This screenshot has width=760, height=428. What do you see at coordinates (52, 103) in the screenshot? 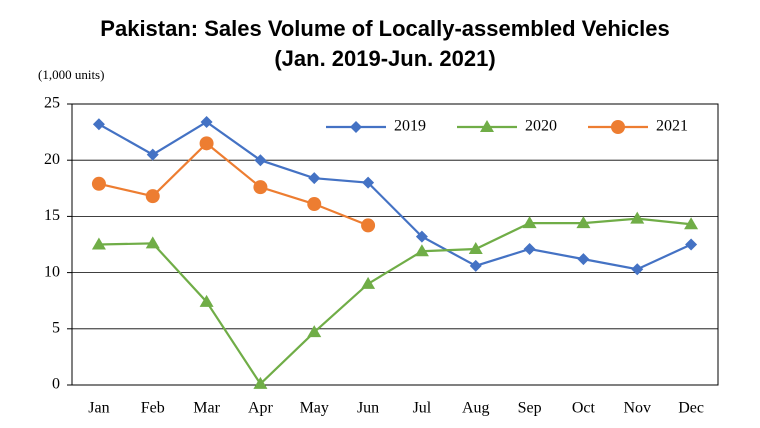
I see `y-tick-label: 25` at bounding box center [52, 103].